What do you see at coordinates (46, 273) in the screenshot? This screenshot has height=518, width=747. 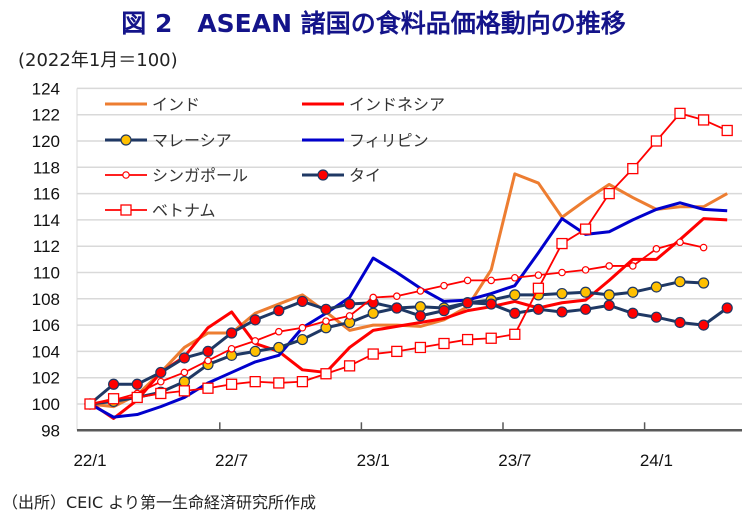 I see `y-tick-label: 110` at bounding box center [46, 273].